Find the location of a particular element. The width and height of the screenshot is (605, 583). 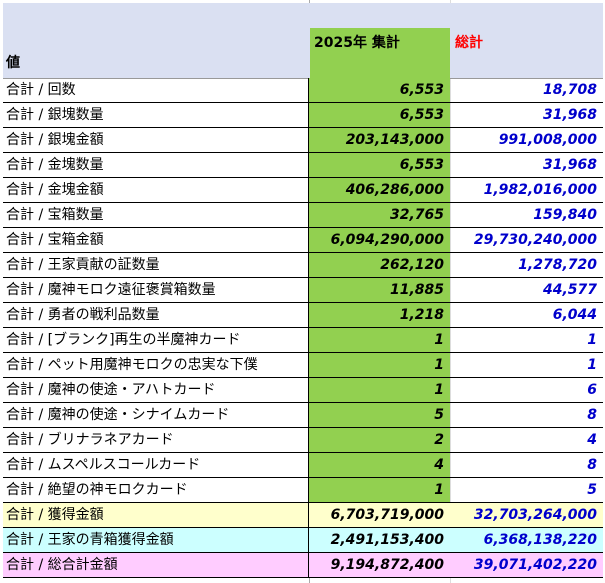

table-row: 合計 / 勇者の戦利品数量 1,218 6,044 is located at coordinates (303, 315).